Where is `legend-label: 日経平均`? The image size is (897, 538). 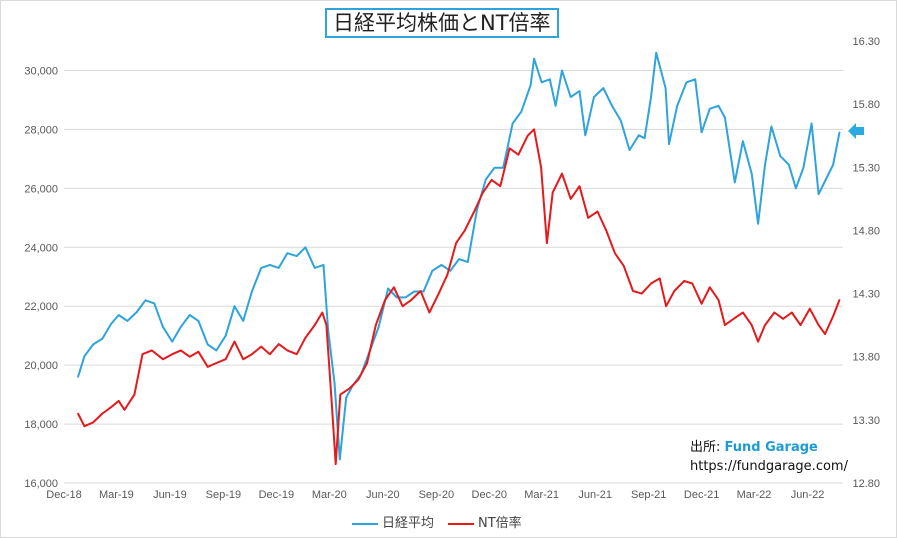
legend-label: 日経平均 is located at coordinates (408, 523).